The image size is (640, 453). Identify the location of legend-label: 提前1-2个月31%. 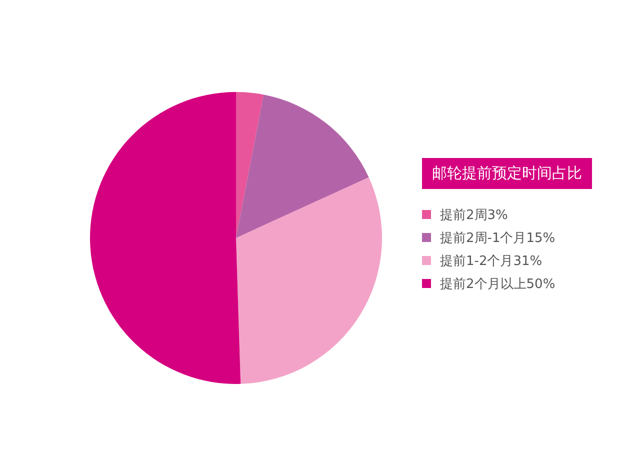
(491, 261).